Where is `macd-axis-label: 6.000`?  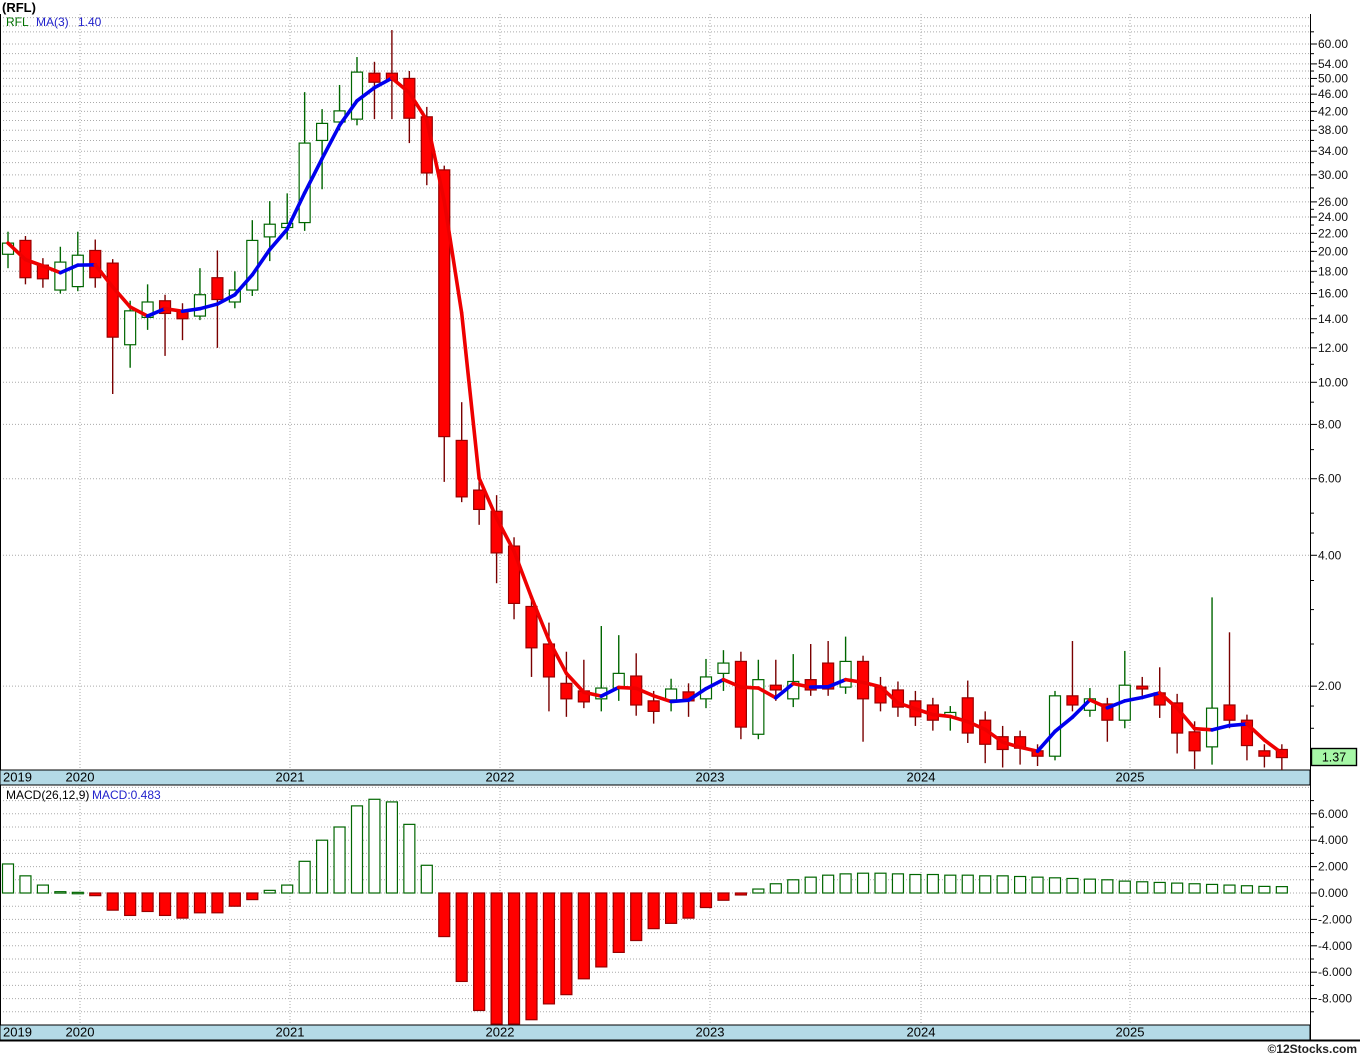 macd-axis-label: 6.000 is located at coordinates (1333, 814).